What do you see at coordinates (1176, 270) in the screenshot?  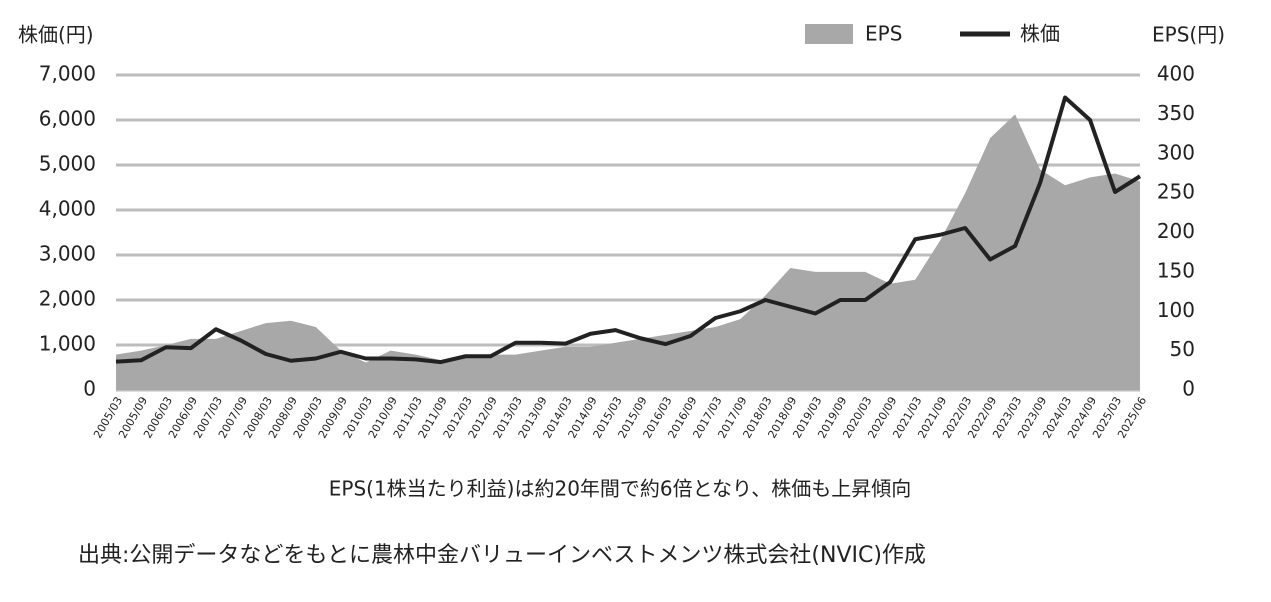 I see `y2-tick-label: 150` at bounding box center [1176, 270].